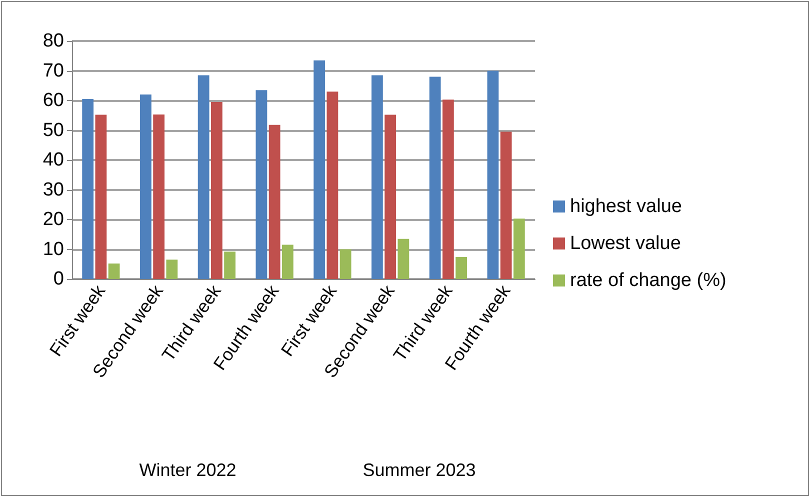 Image resolution: width=810 pixels, height=497 pixels. I want to click on y-tick-label: 50, so click(53, 130).